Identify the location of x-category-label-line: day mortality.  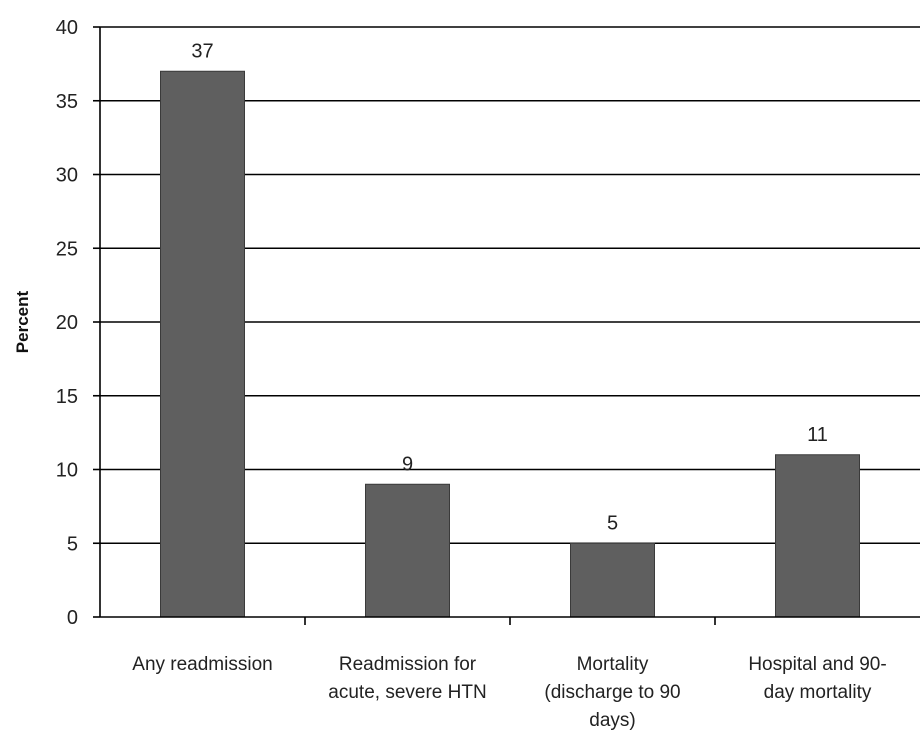
(818, 692).